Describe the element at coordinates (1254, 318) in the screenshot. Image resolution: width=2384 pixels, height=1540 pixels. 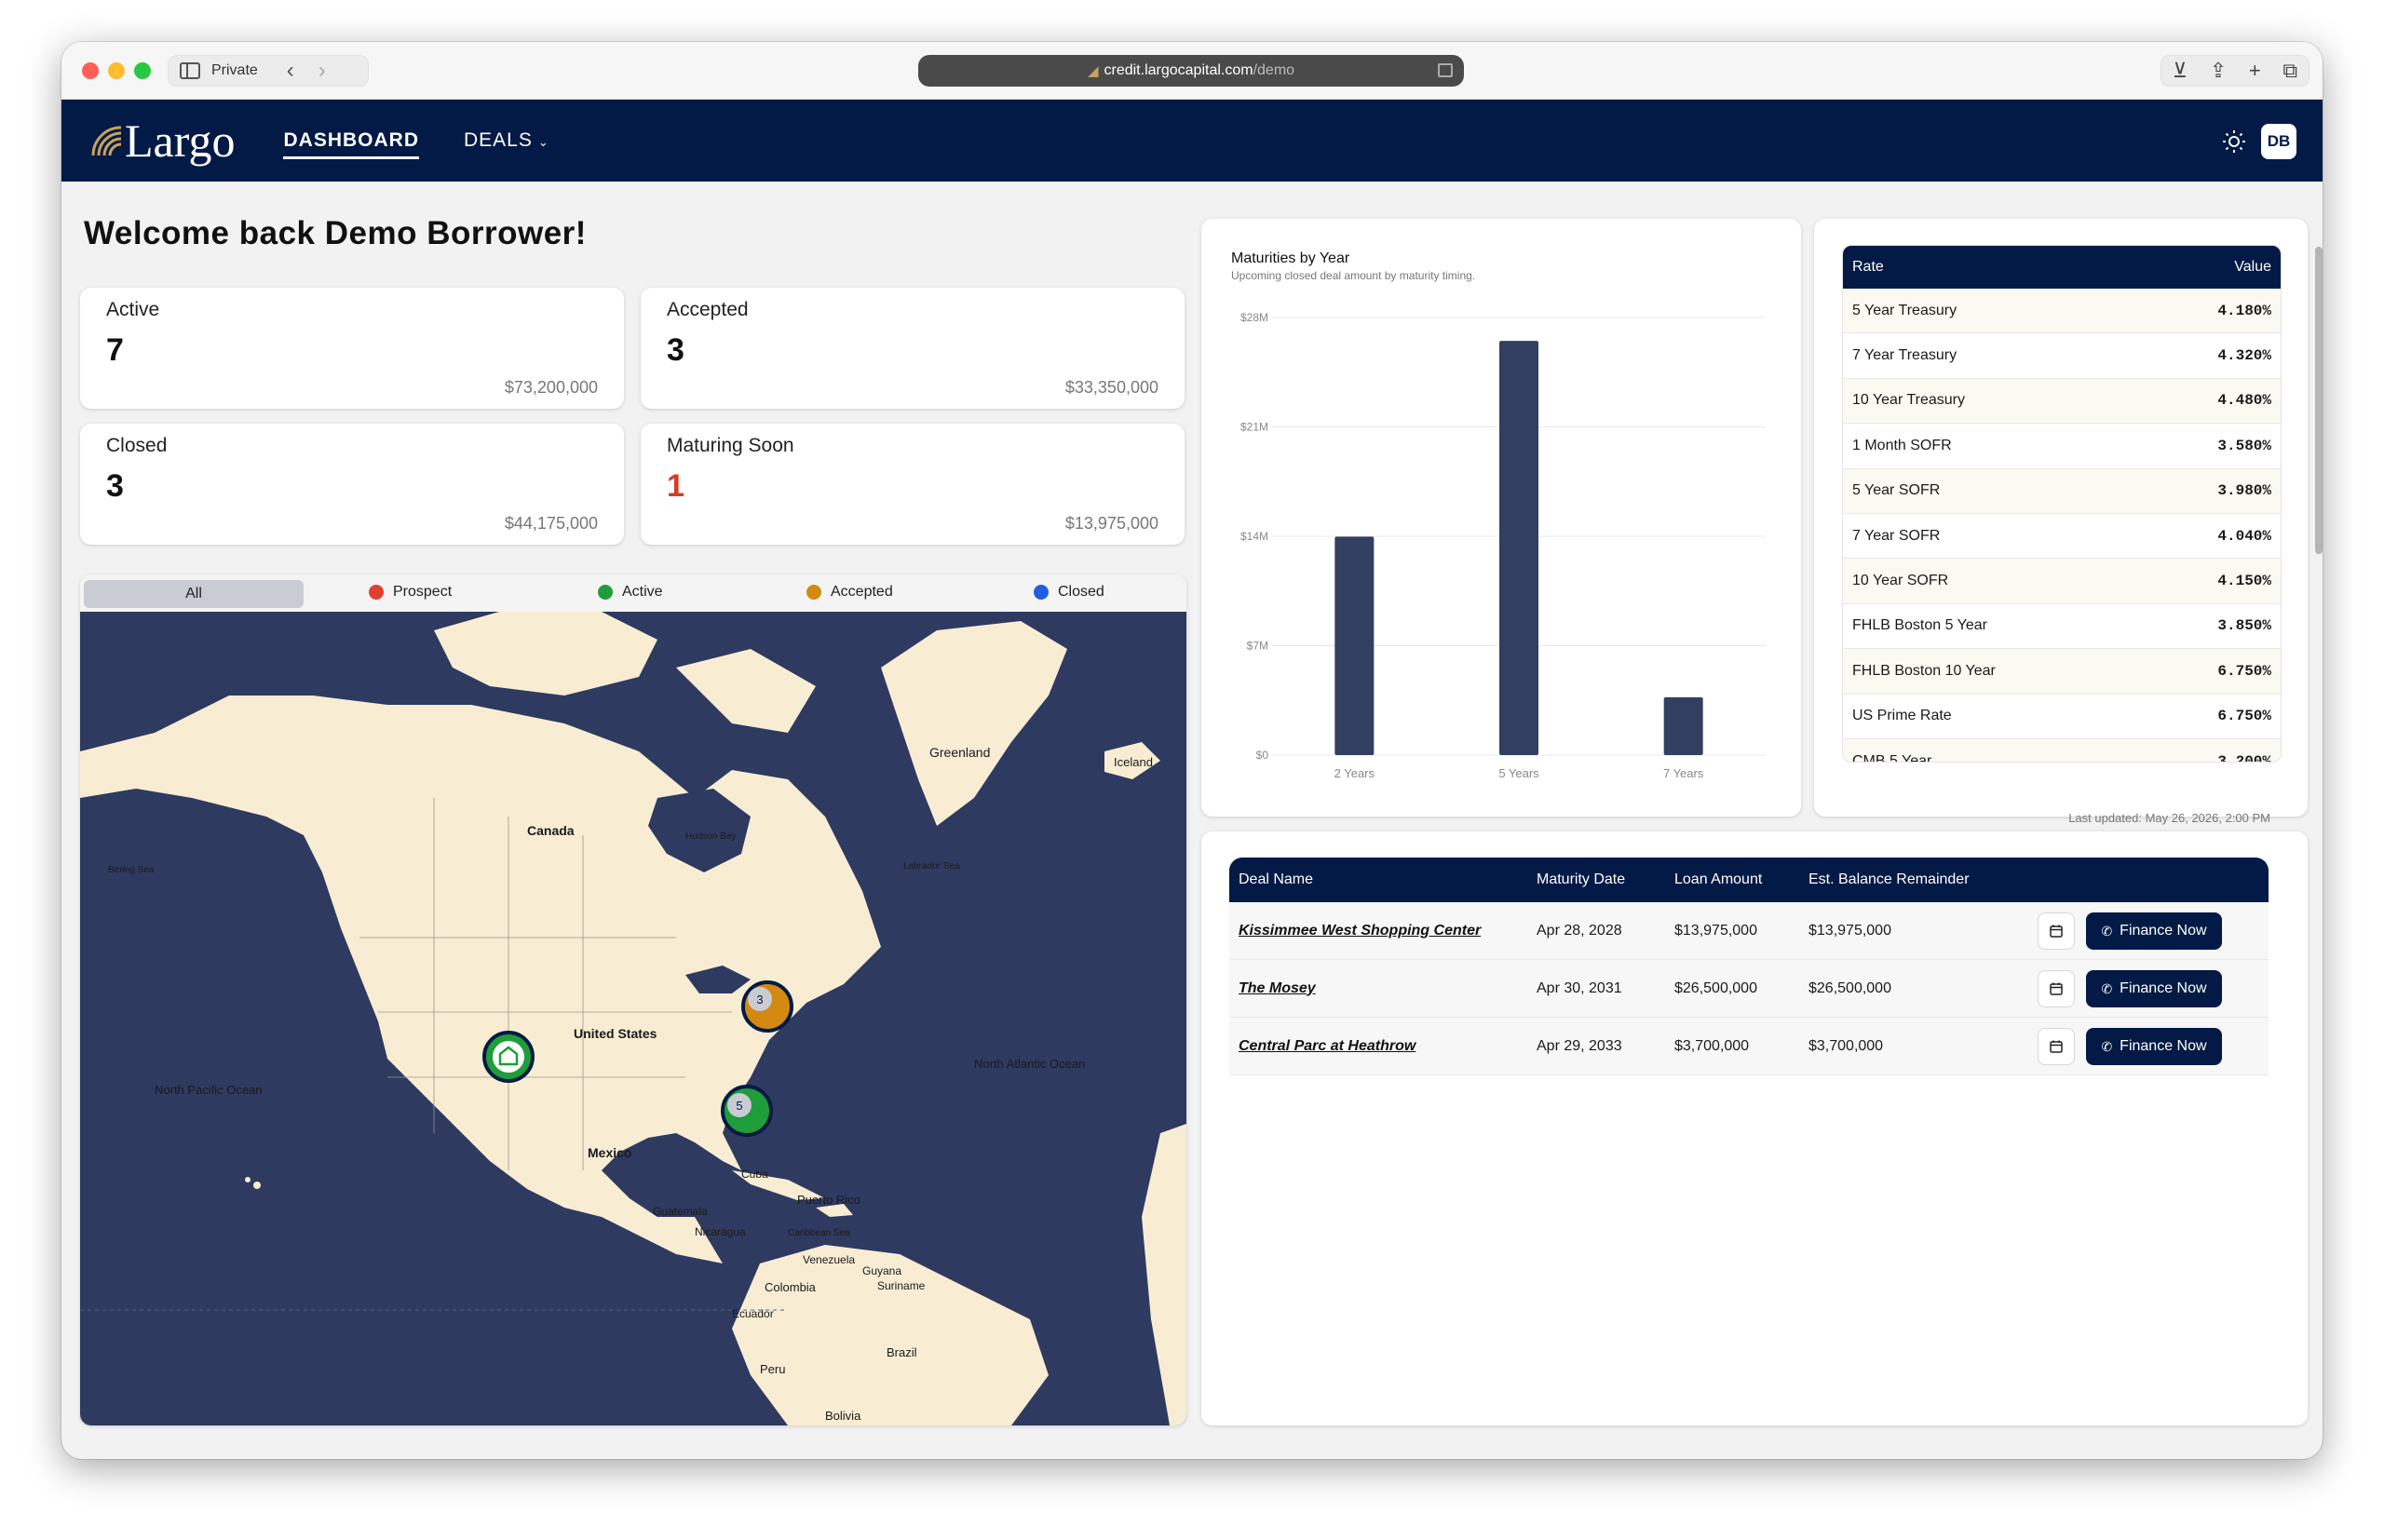
I see `y-tick-label: $28M` at that location.